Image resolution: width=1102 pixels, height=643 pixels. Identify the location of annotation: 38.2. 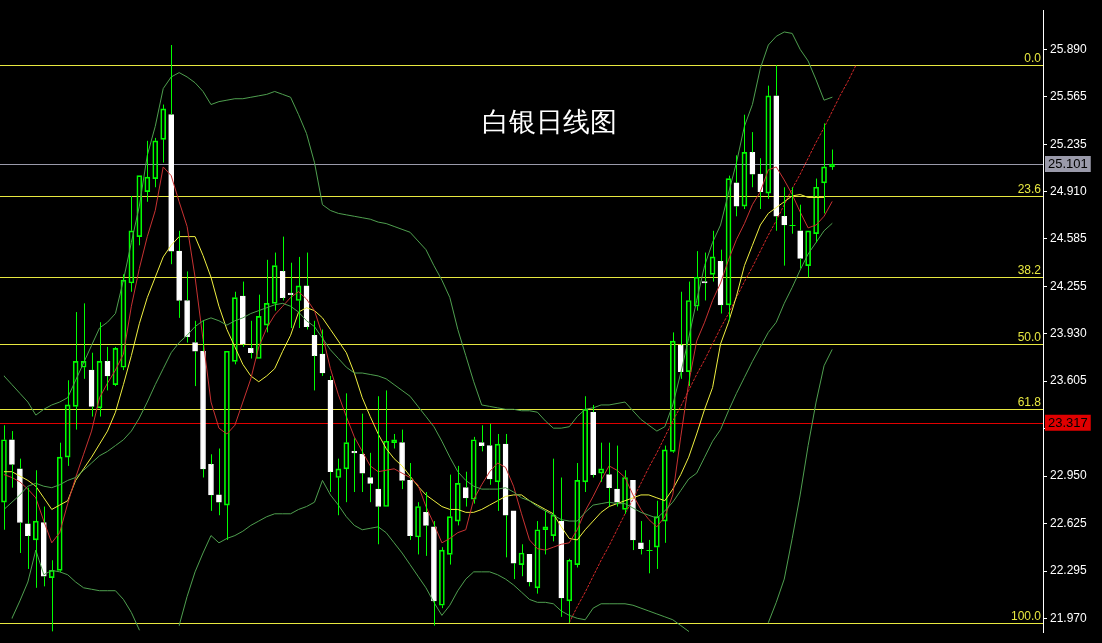
(1029, 269).